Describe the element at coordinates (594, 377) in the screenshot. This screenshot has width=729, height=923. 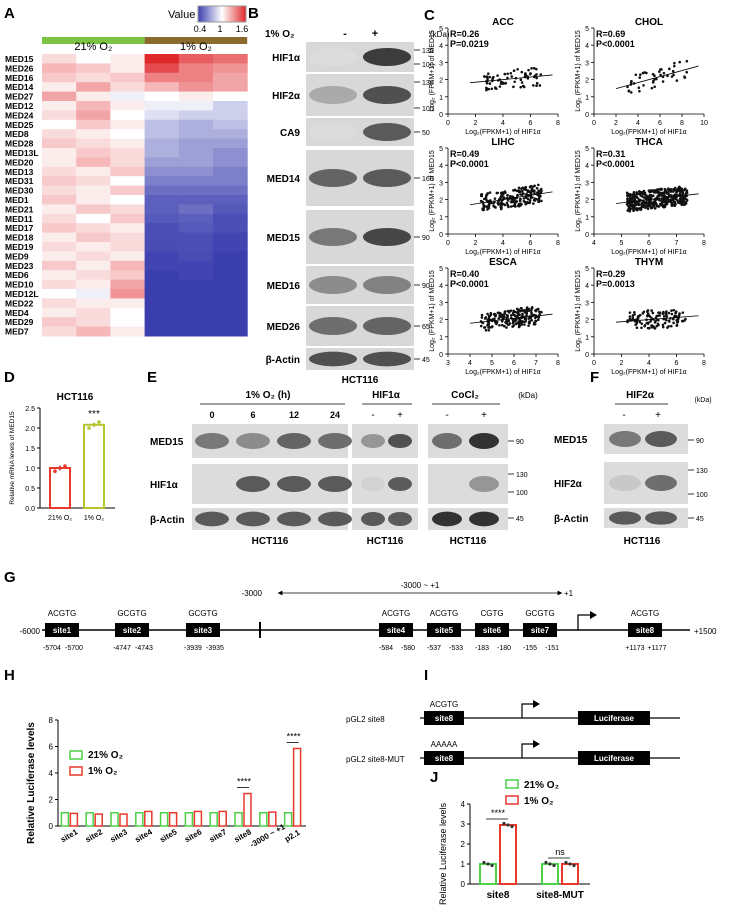
I see `panel-letter-F: F` at that location.